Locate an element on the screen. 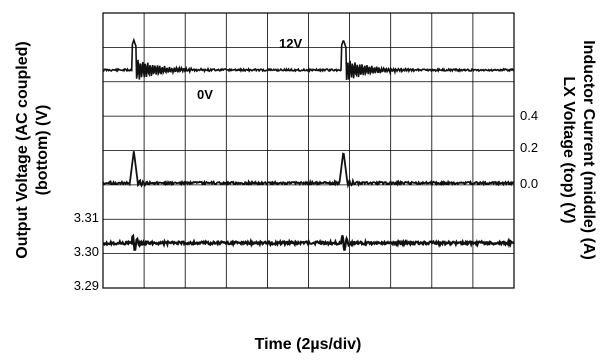 This screenshot has height=363, width=613. right-tick-label: 0.0 is located at coordinates (529, 183).